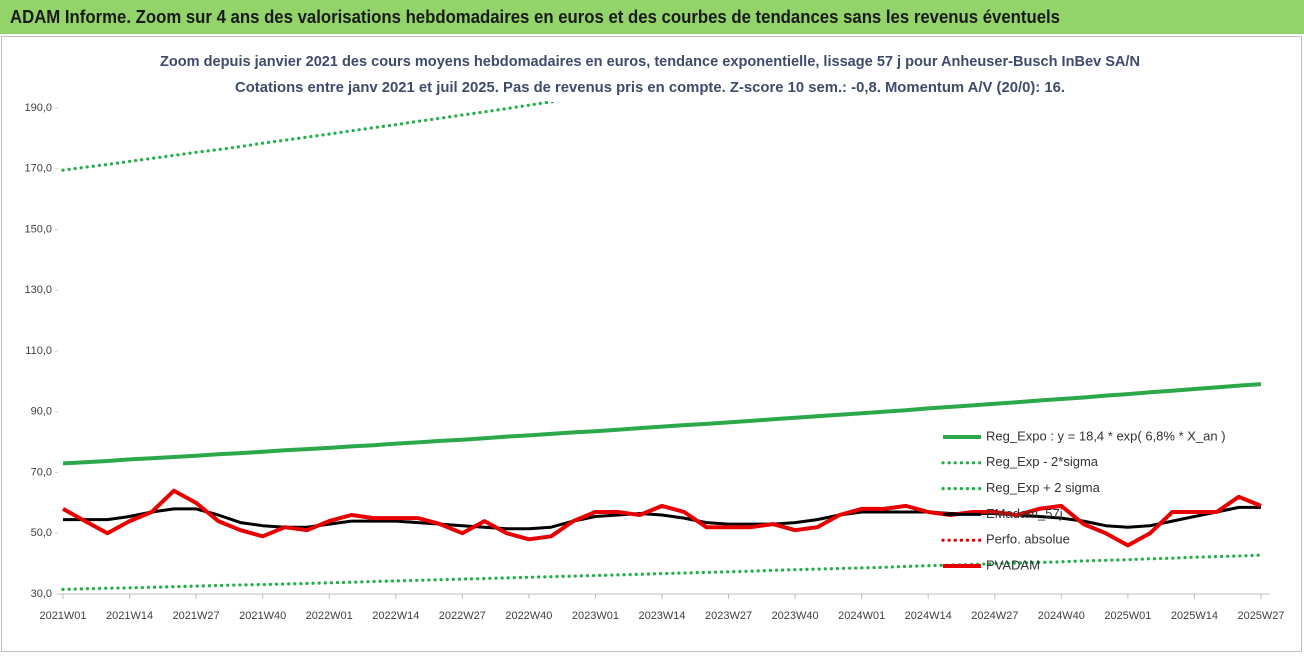 The image size is (1304, 658). Describe the element at coordinates (41, 533) in the screenshot. I see `y-tick-label: 50,0` at that location.